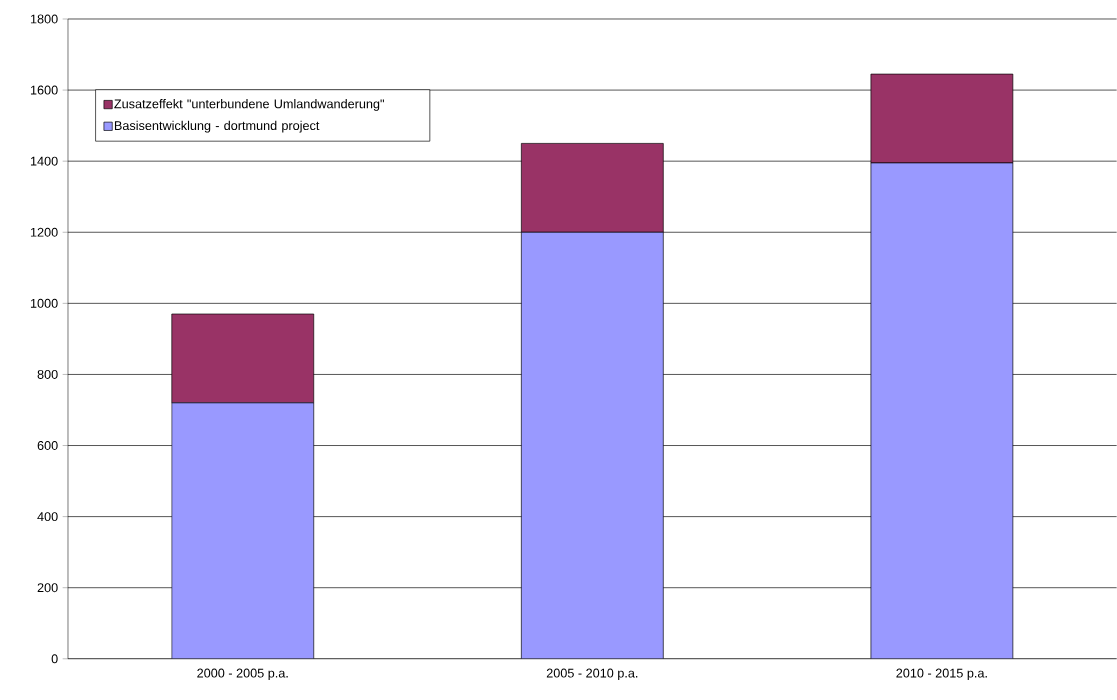 This screenshot has height=700, width=1117. What do you see at coordinates (44, 303) in the screenshot?
I see `y-tick-label: 1000` at bounding box center [44, 303].